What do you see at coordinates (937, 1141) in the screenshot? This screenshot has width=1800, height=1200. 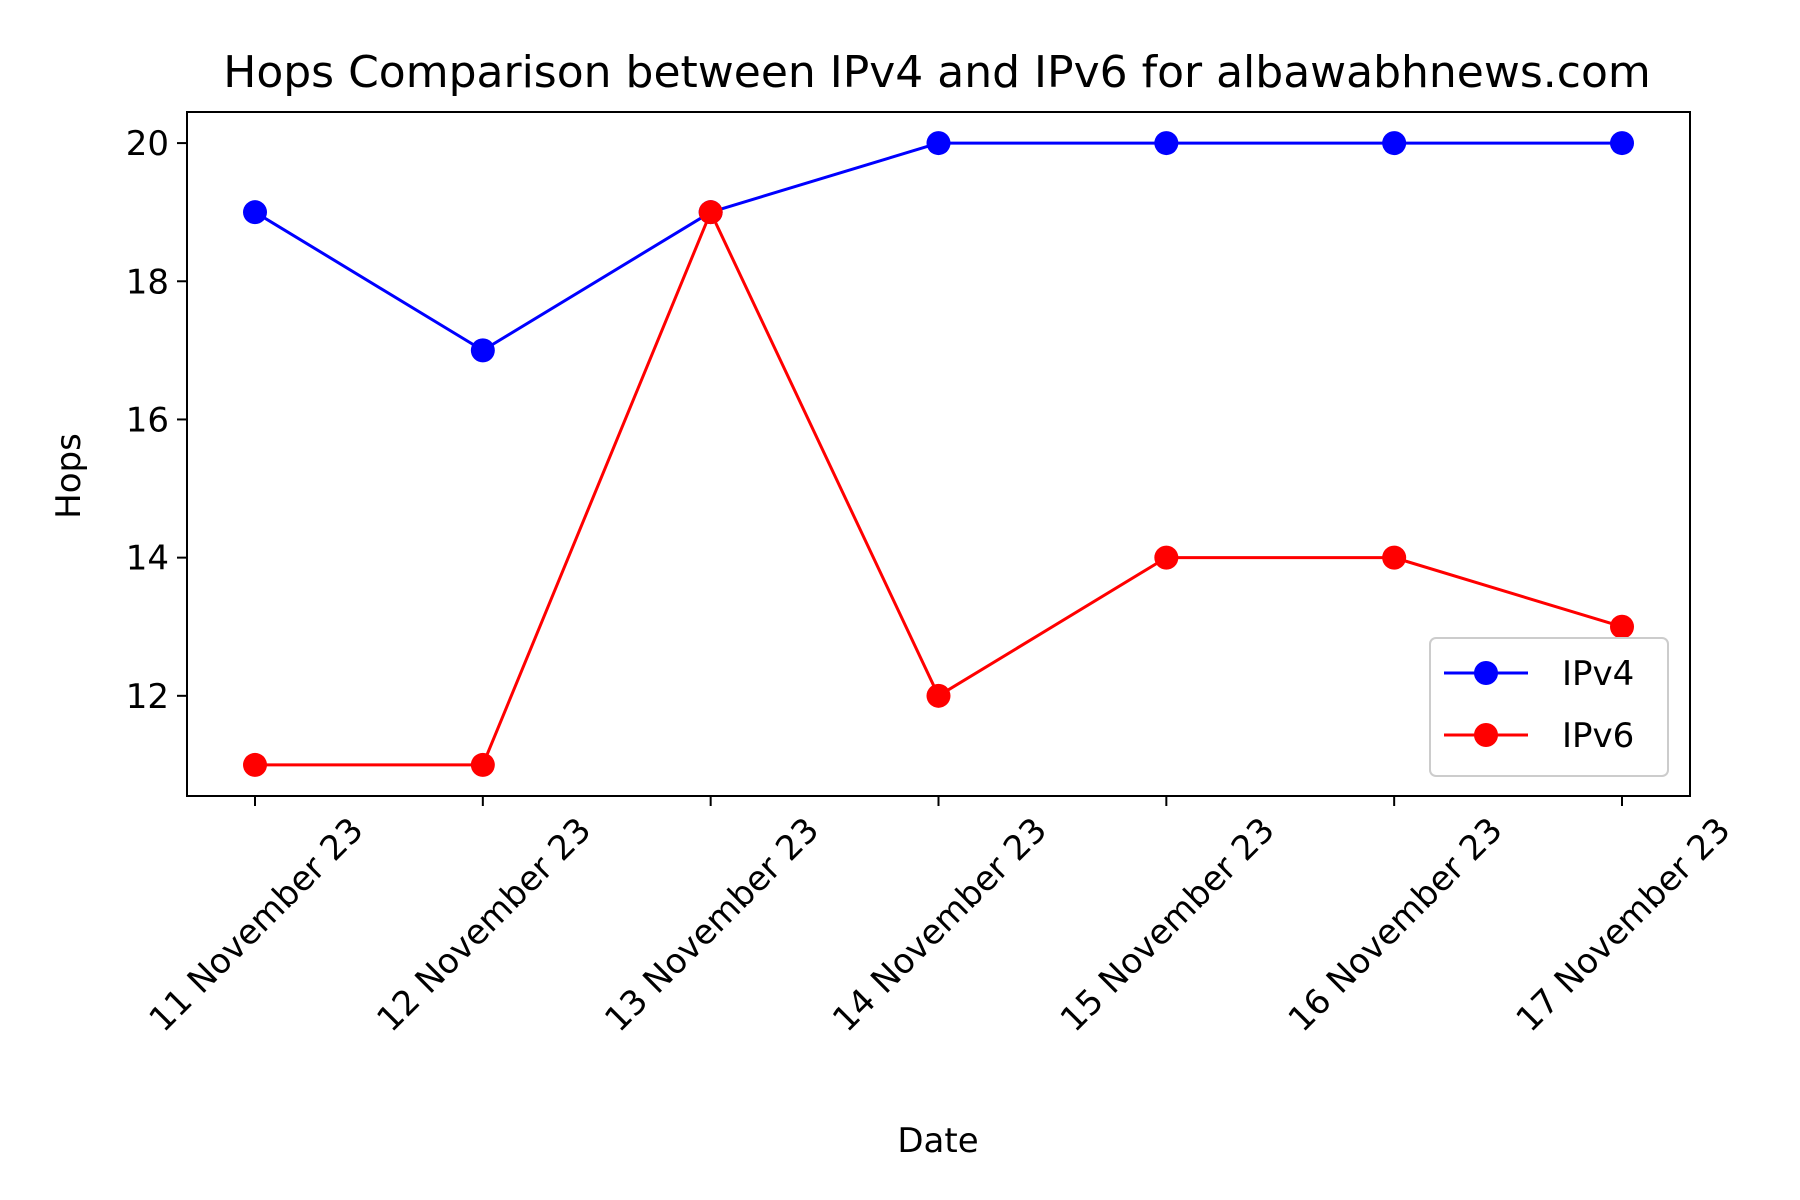 I see `x-axis-label: Date` at bounding box center [937, 1141].